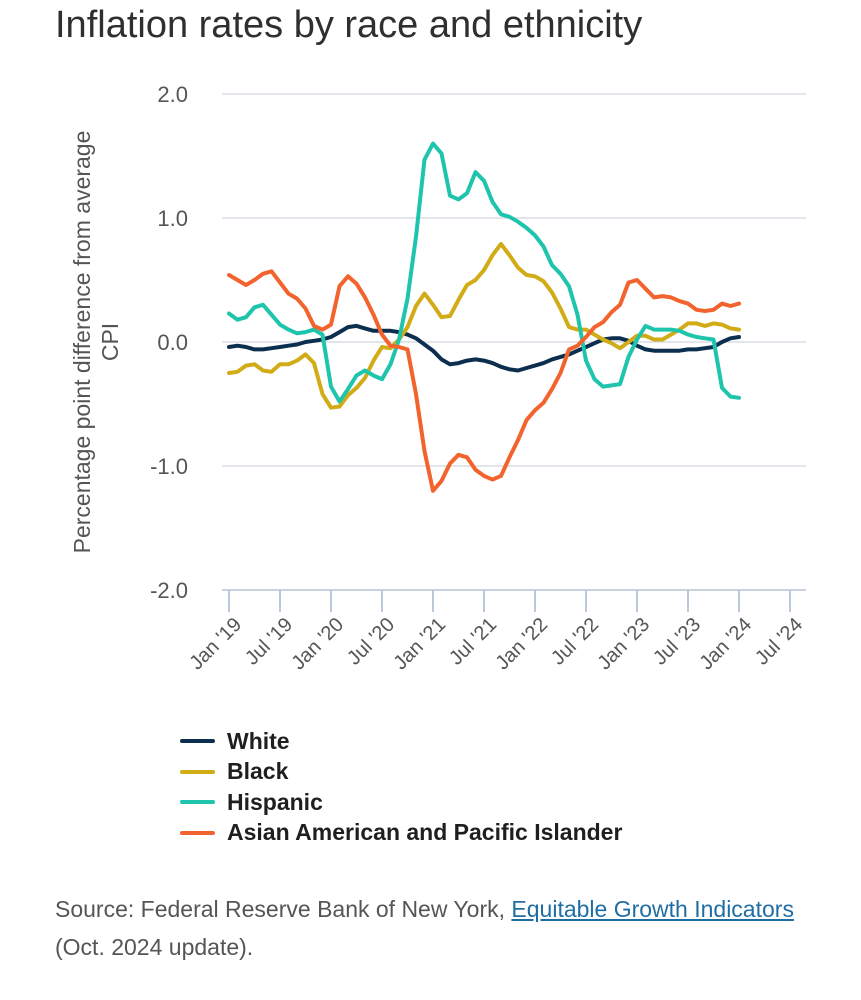  I want to click on x-tick-label: Jul '24, so click(779, 642).